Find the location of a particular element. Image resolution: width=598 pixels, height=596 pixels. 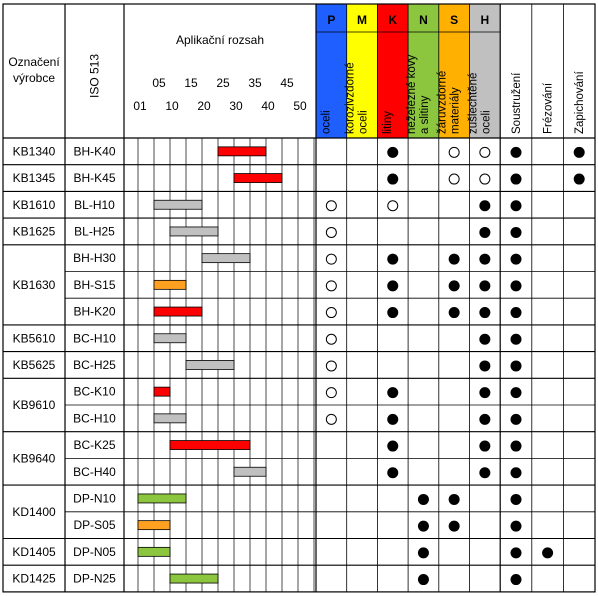

manufacturer-header: výrobce is located at coordinates (34, 78).